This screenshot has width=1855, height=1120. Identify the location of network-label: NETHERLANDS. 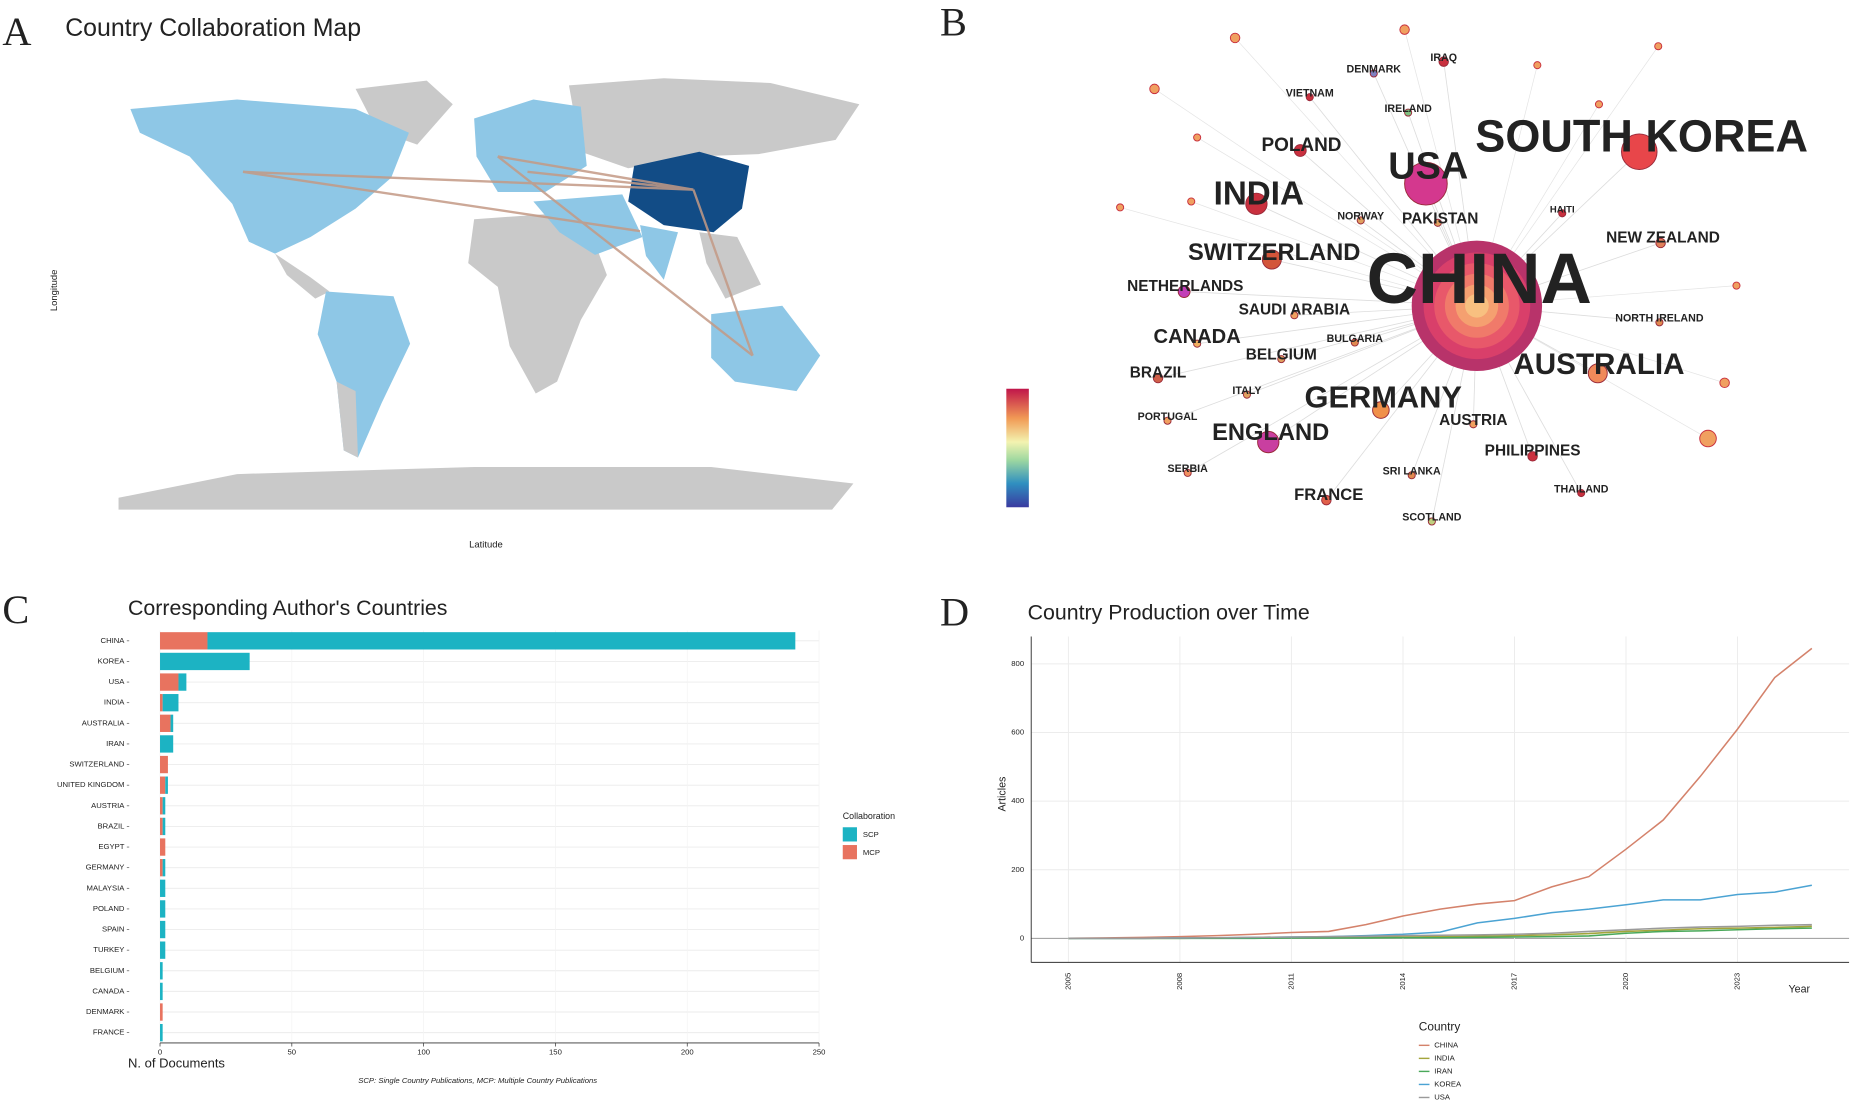
(1185, 286).